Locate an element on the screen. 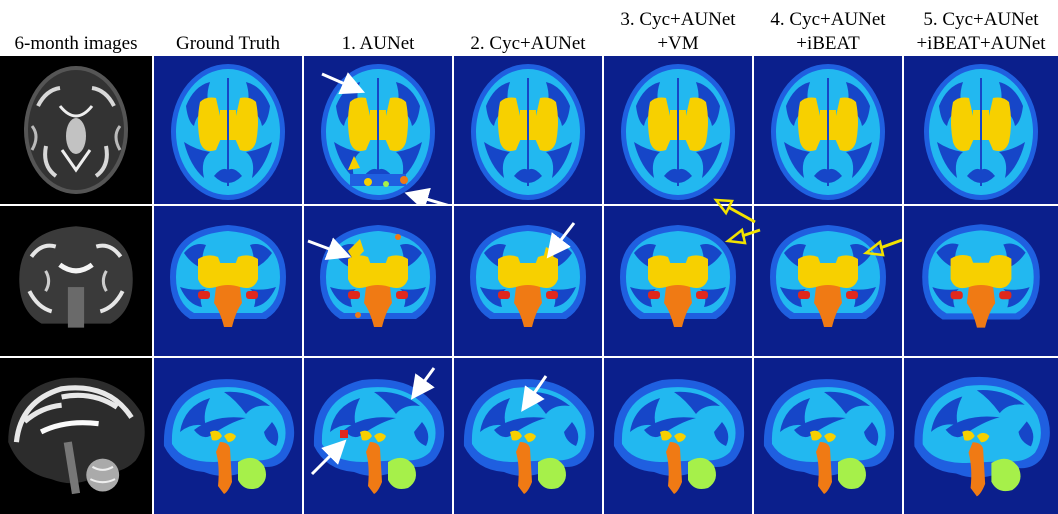 This screenshot has width=1058, height=514. header-col-7-line2: +iBEAT+AUNet is located at coordinates (981, 43).